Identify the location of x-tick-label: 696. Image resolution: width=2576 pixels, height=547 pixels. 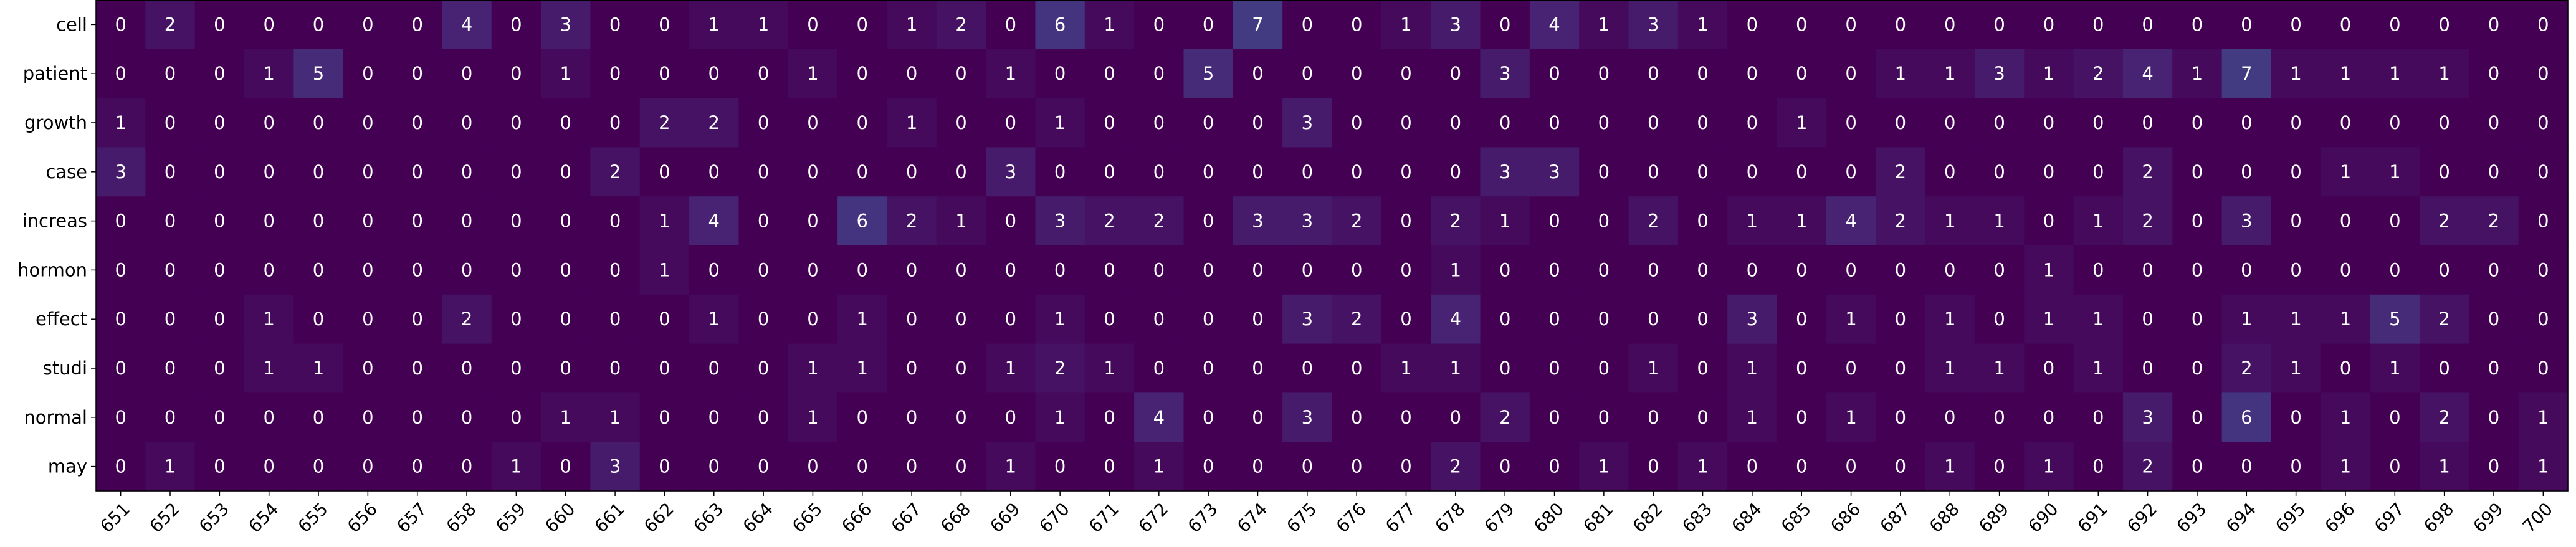
(2340, 517).